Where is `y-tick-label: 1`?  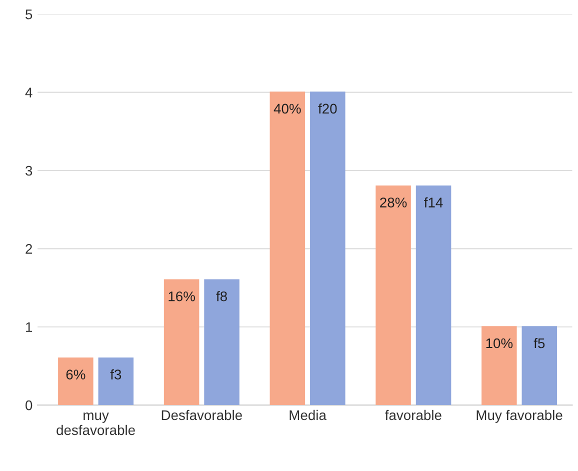
y-tick-label: 1 is located at coordinates (29, 327).